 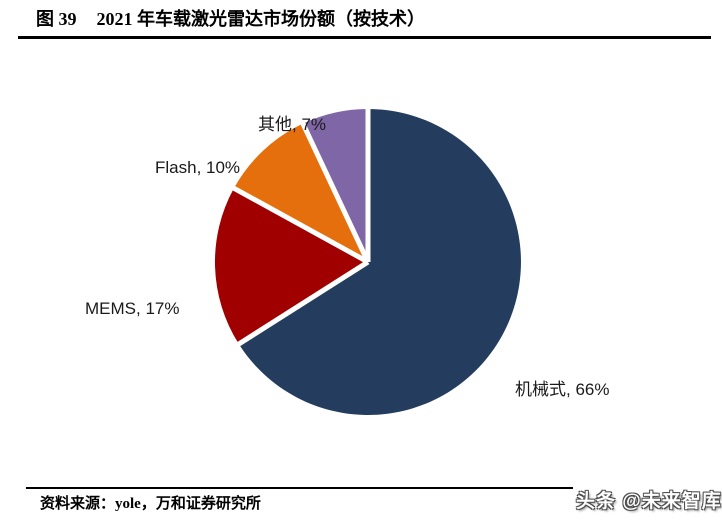 I want to click on pie-slice-flash, so click(x=300, y=192).